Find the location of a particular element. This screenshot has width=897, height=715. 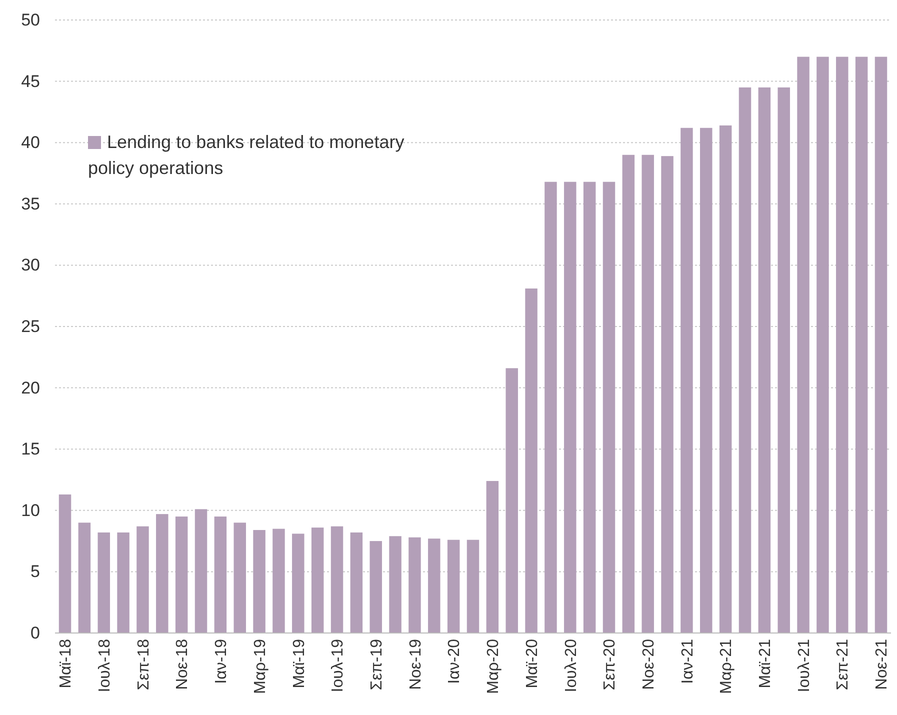

x-tick-label: Ιουλ-19 is located at coordinates (338, 665).